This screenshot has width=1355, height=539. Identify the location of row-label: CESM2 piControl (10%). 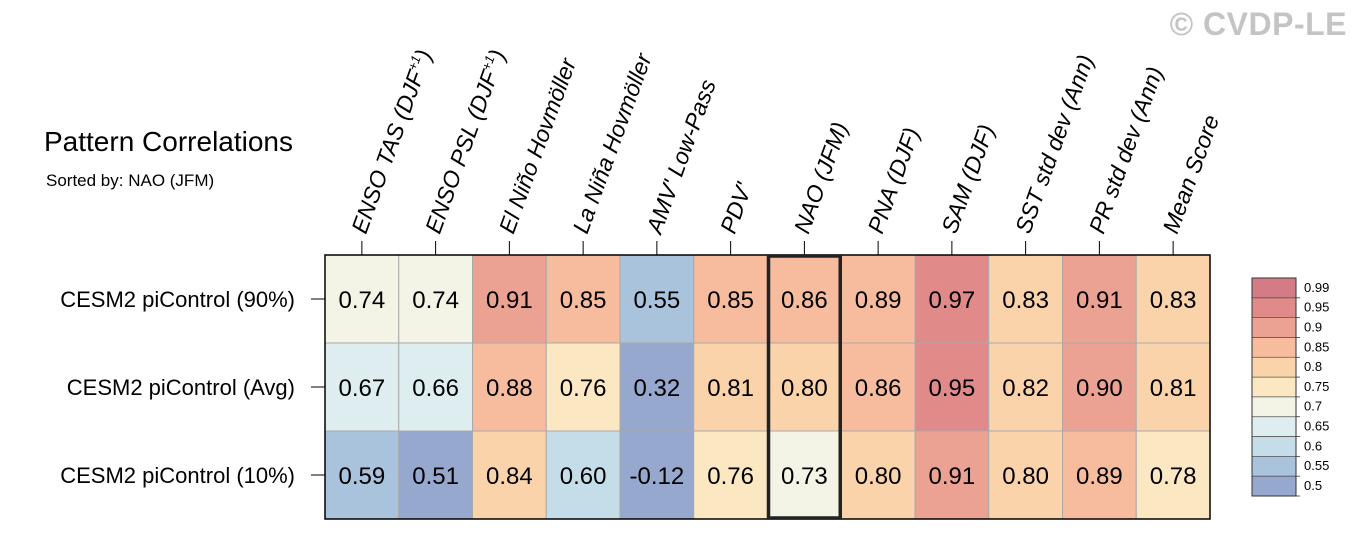
(177, 475).